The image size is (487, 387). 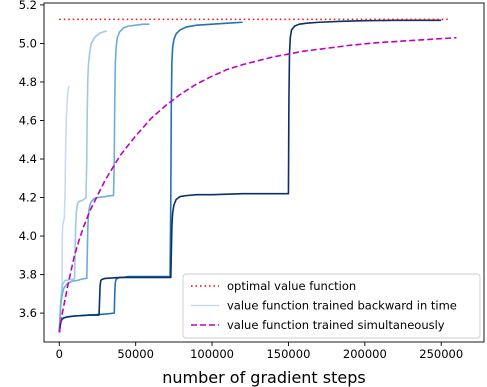 I want to click on legend-label: value function trained backward in time, so click(x=342, y=306).